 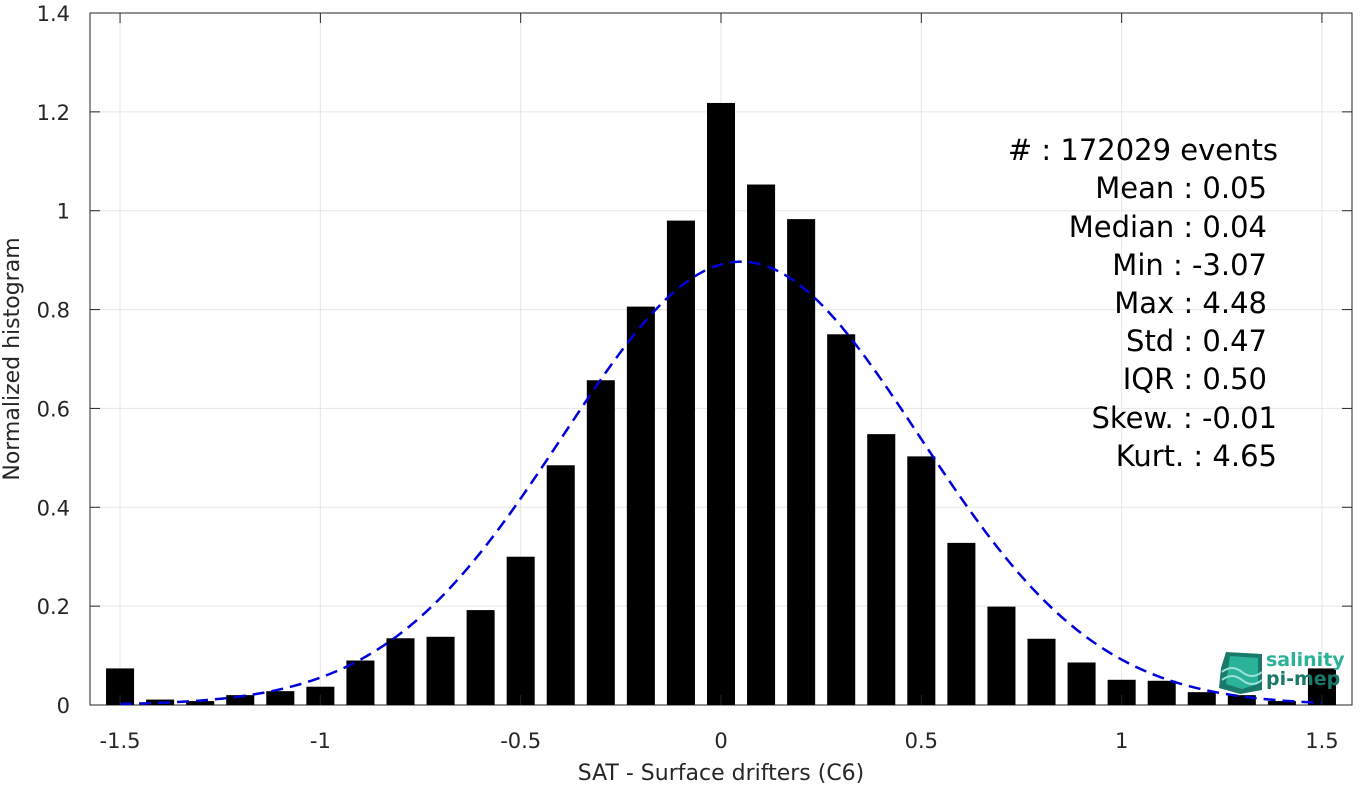 I want to click on stat-max: Max : 4.48, so click(x=1190, y=303).